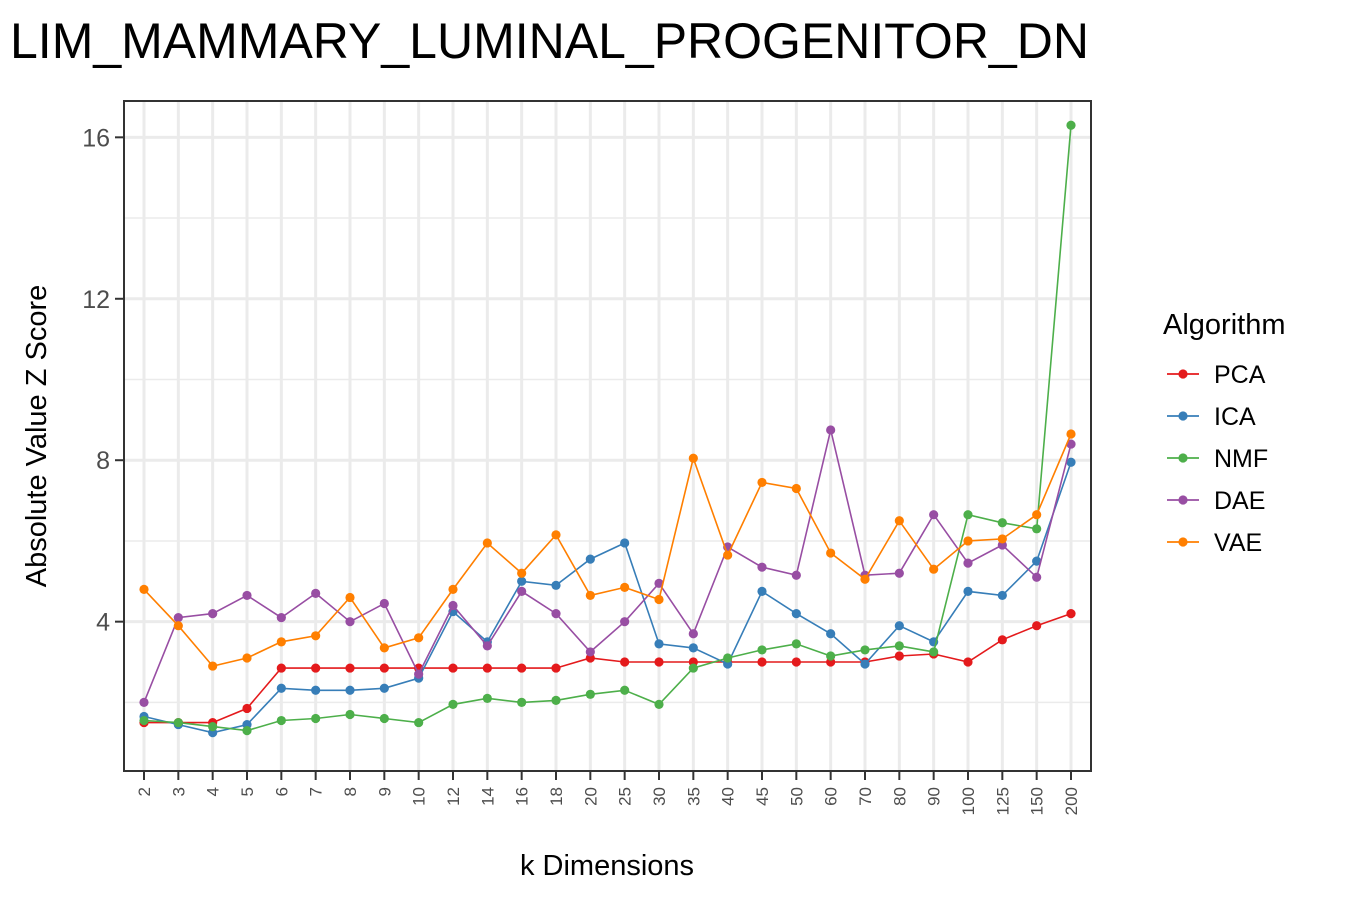 This screenshot has height=900, width=1350. What do you see at coordinates (487, 796) in the screenshot?
I see `x-tick-label: 14` at bounding box center [487, 796].